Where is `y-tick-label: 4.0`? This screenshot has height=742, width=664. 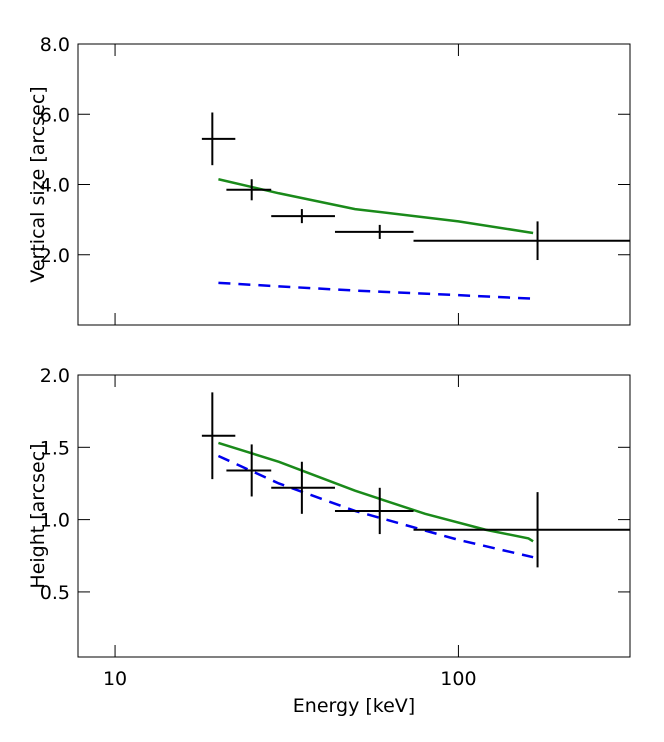 y-tick-label: 4.0 is located at coordinates (55, 186).